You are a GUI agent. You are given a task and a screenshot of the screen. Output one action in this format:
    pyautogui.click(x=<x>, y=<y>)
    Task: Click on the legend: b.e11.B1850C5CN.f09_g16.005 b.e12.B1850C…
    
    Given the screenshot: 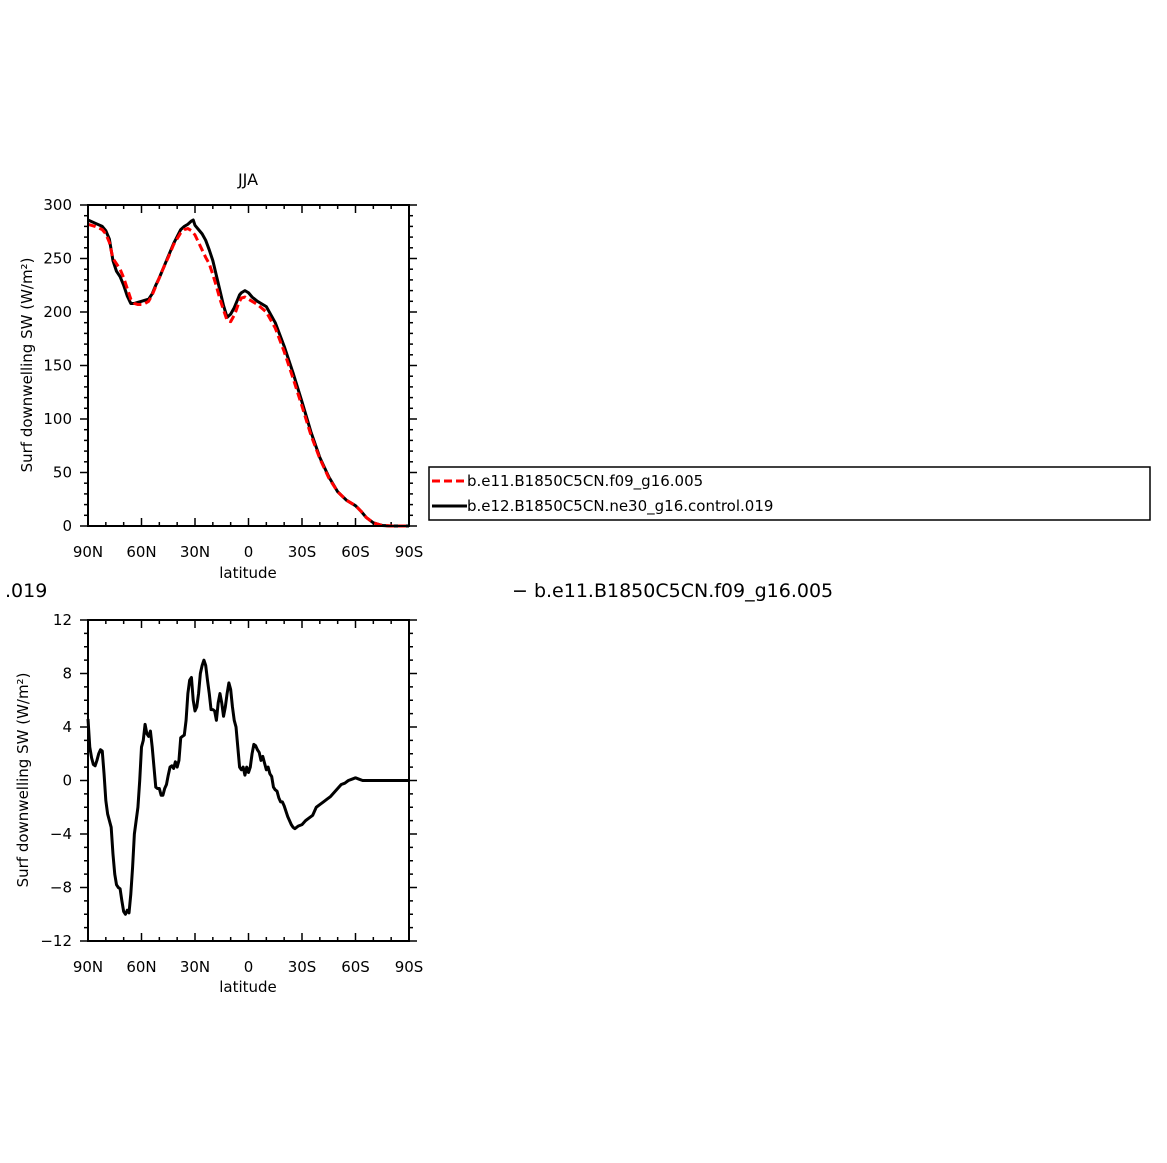 What is the action you would take?
    pyautogui.click(x=789, y=493)
    